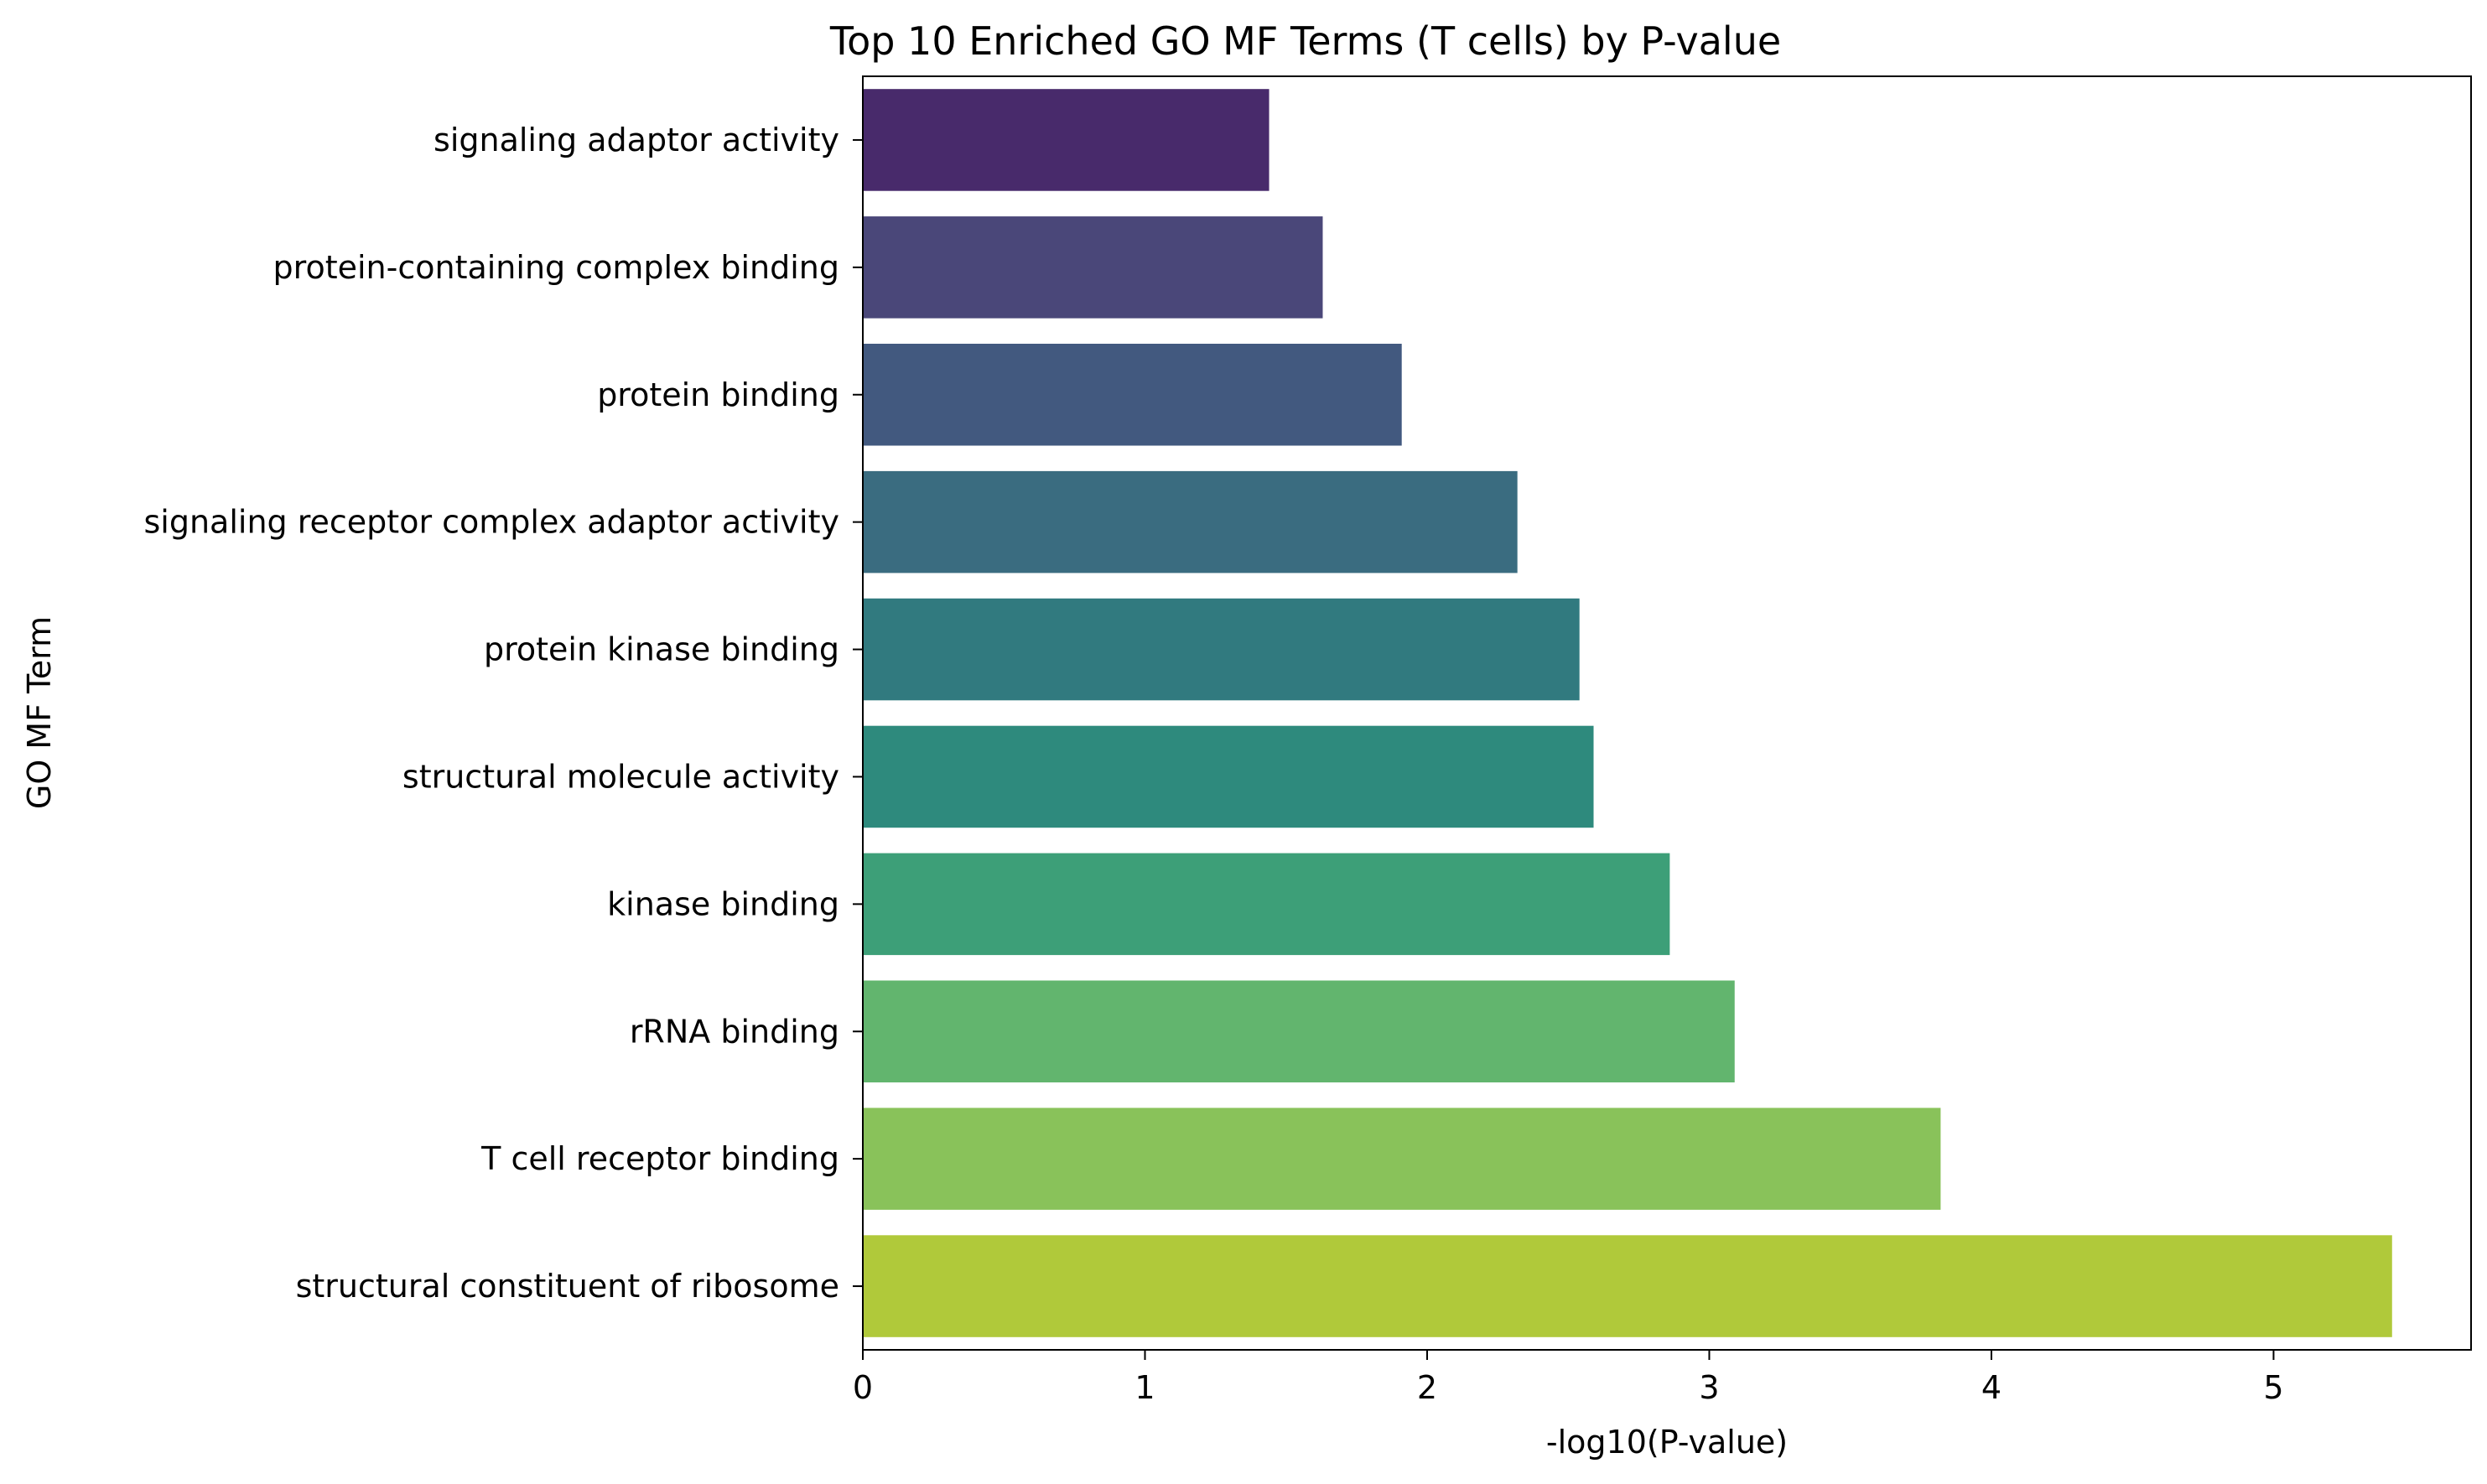 This screenshot has height=1484, width=2487. Describe the element at coordinates (660, 1158) in the screenshot. I see `y-tick-label: T cell receptor binding` at that location.